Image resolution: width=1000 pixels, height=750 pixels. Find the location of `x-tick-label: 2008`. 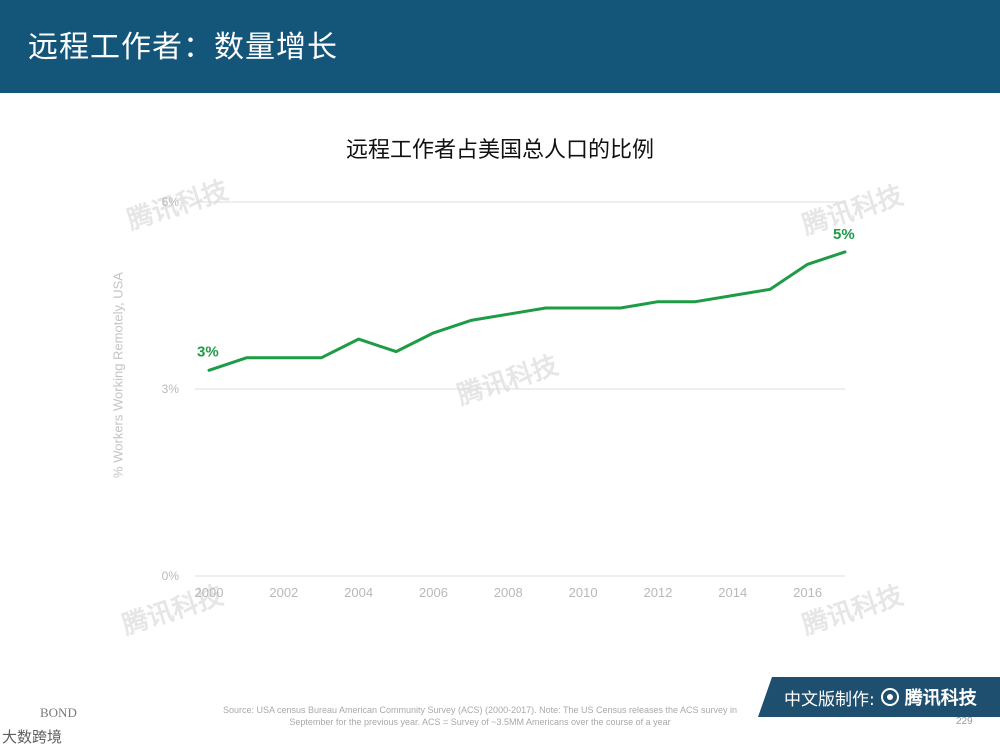

x-tick-label: 2008 is located at coordinates (508, 592).